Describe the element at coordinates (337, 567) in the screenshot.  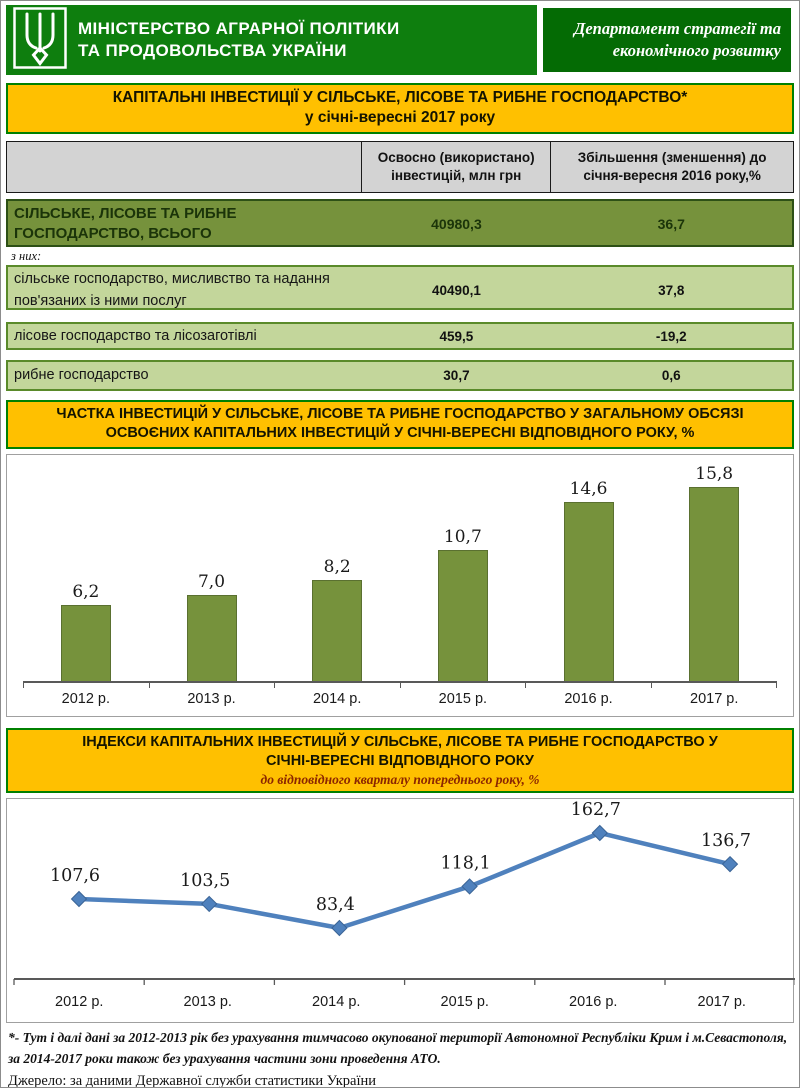
I see `bar-value-label: 8,2` at that location.